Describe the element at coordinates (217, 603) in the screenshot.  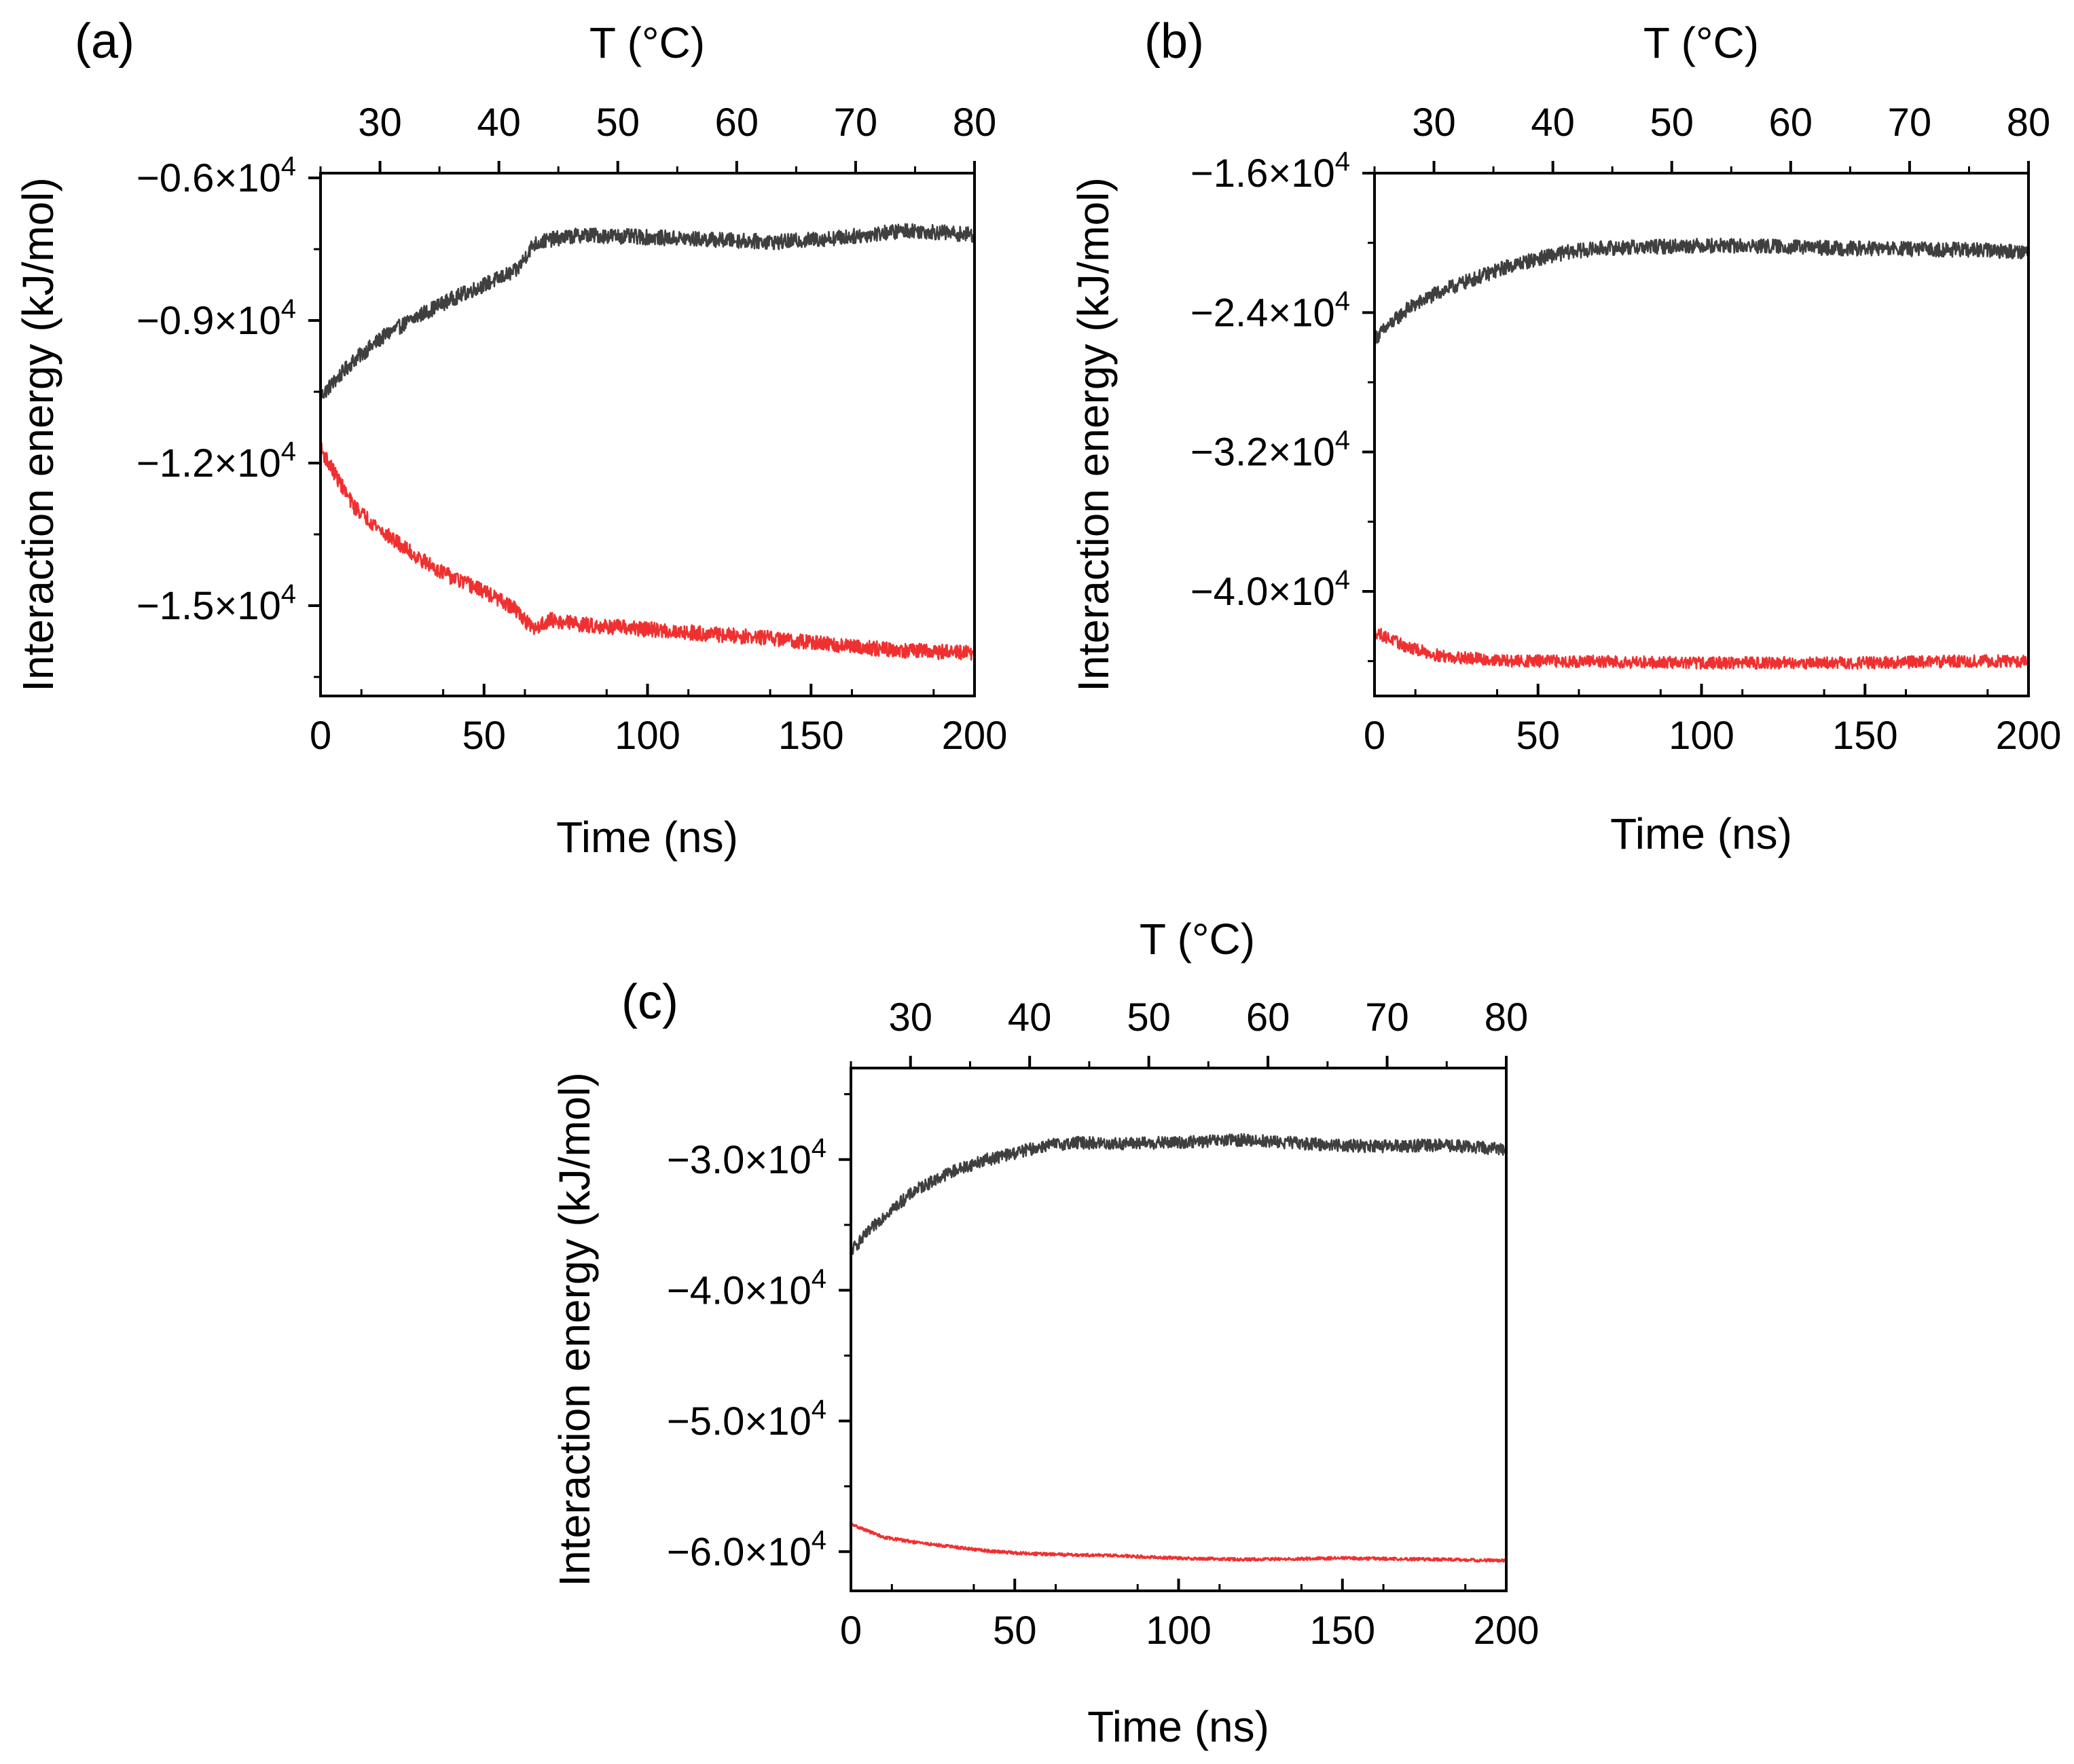
I see `y-tick-label: −1.5×10⁴` at that location.